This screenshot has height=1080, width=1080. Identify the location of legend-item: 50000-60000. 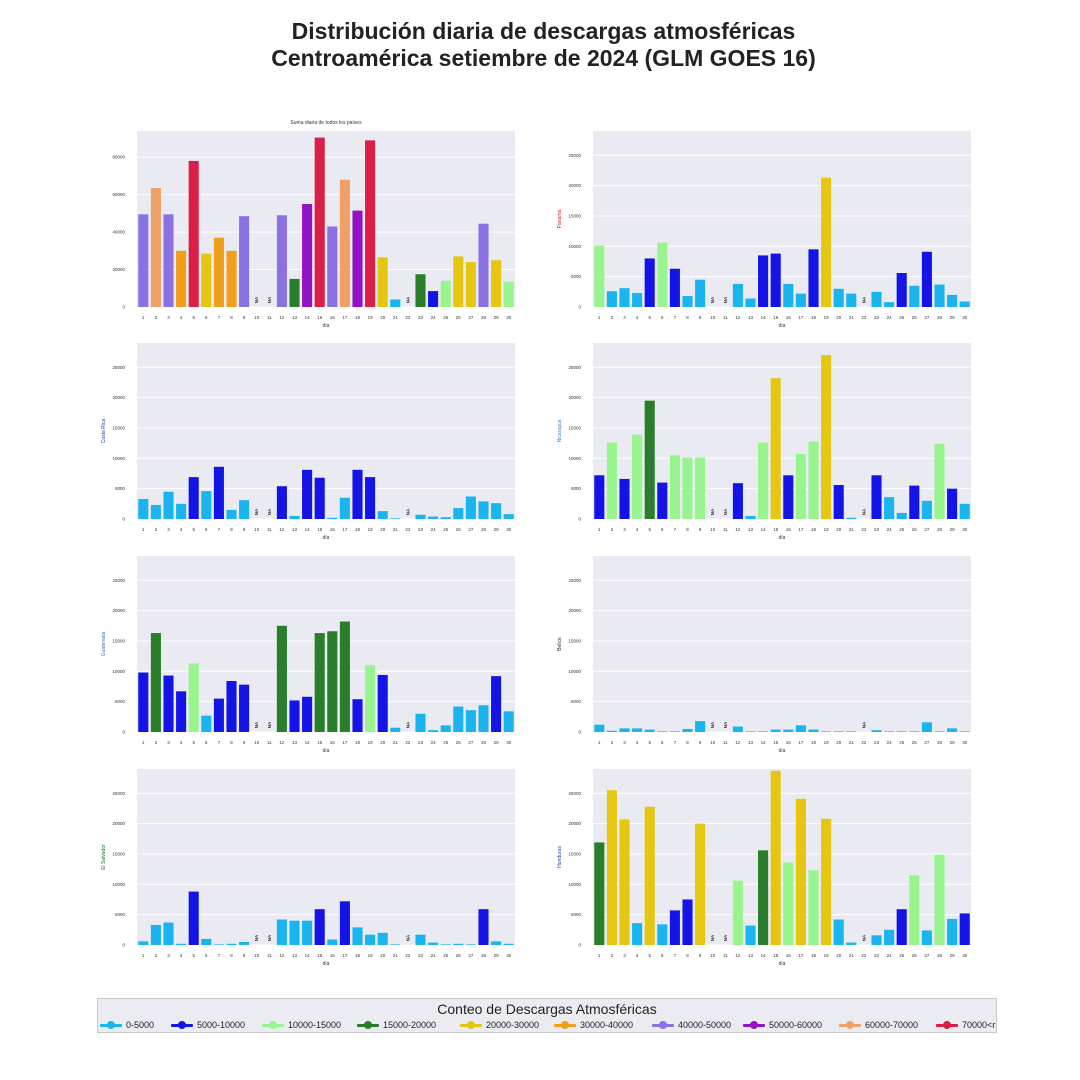
(782, 1025).